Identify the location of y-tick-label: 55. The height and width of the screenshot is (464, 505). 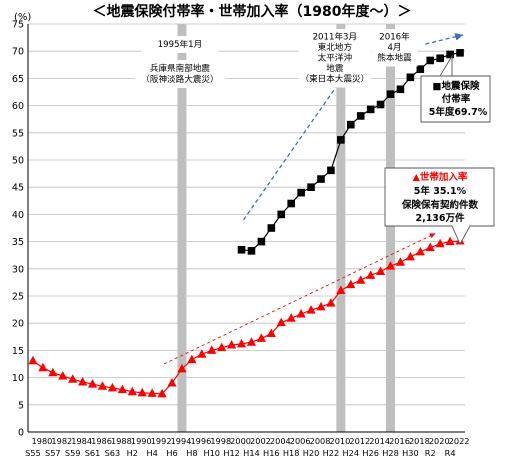
(18, 133).